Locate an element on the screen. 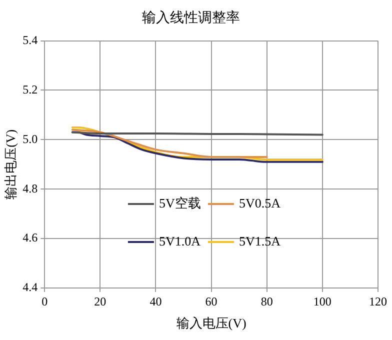 This screenshot has height=340, width=392. legend-label: 5V1.0A is located at coordinates (180, 240).